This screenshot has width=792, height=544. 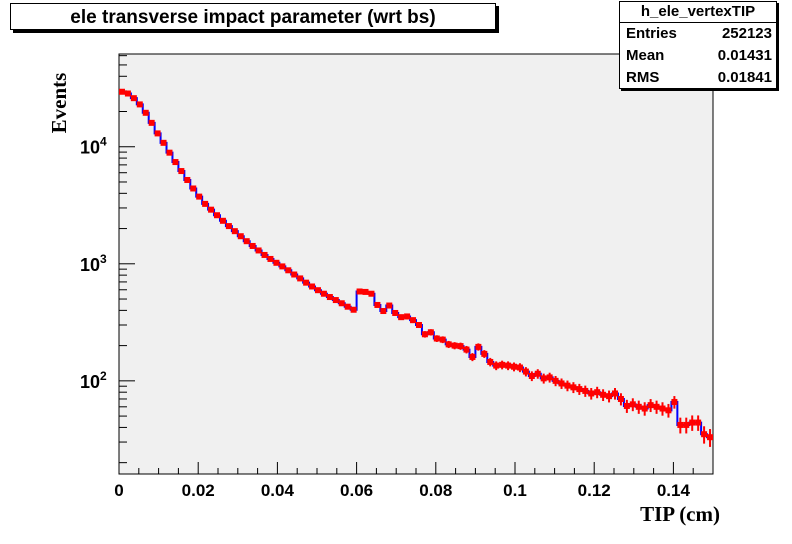 What do you see at coordinates (515, 490) in the screenshot?
I see `x-tick-label: 0.1` at bounding box center [515, 490].